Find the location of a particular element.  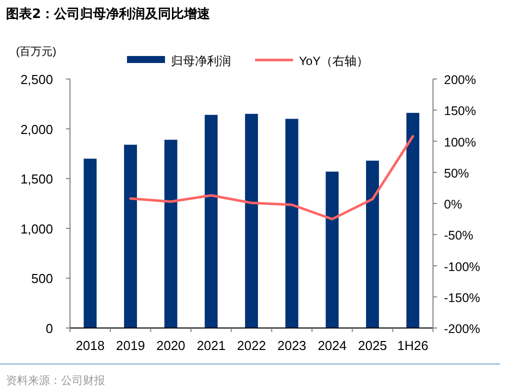

y2-tick-label: 150% is located at coordinates (460, 111).